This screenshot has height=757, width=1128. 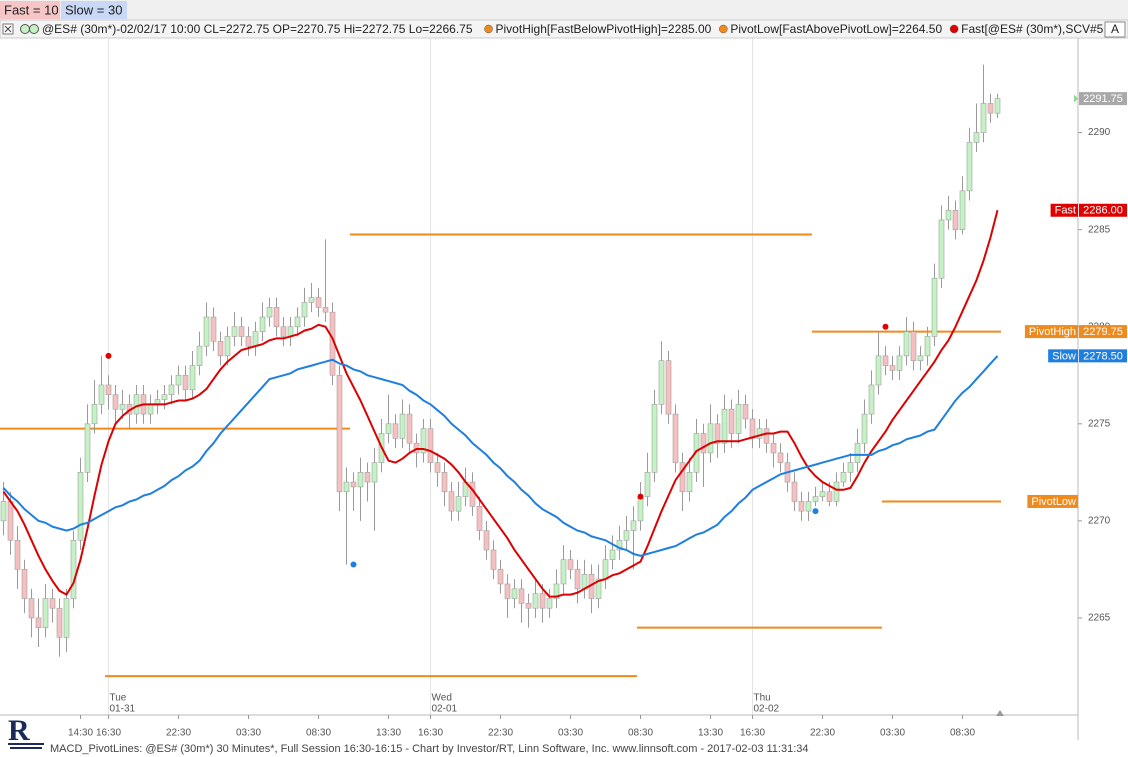 I want to click on y-tick-label: 2285, so click(x=1099, y=229).